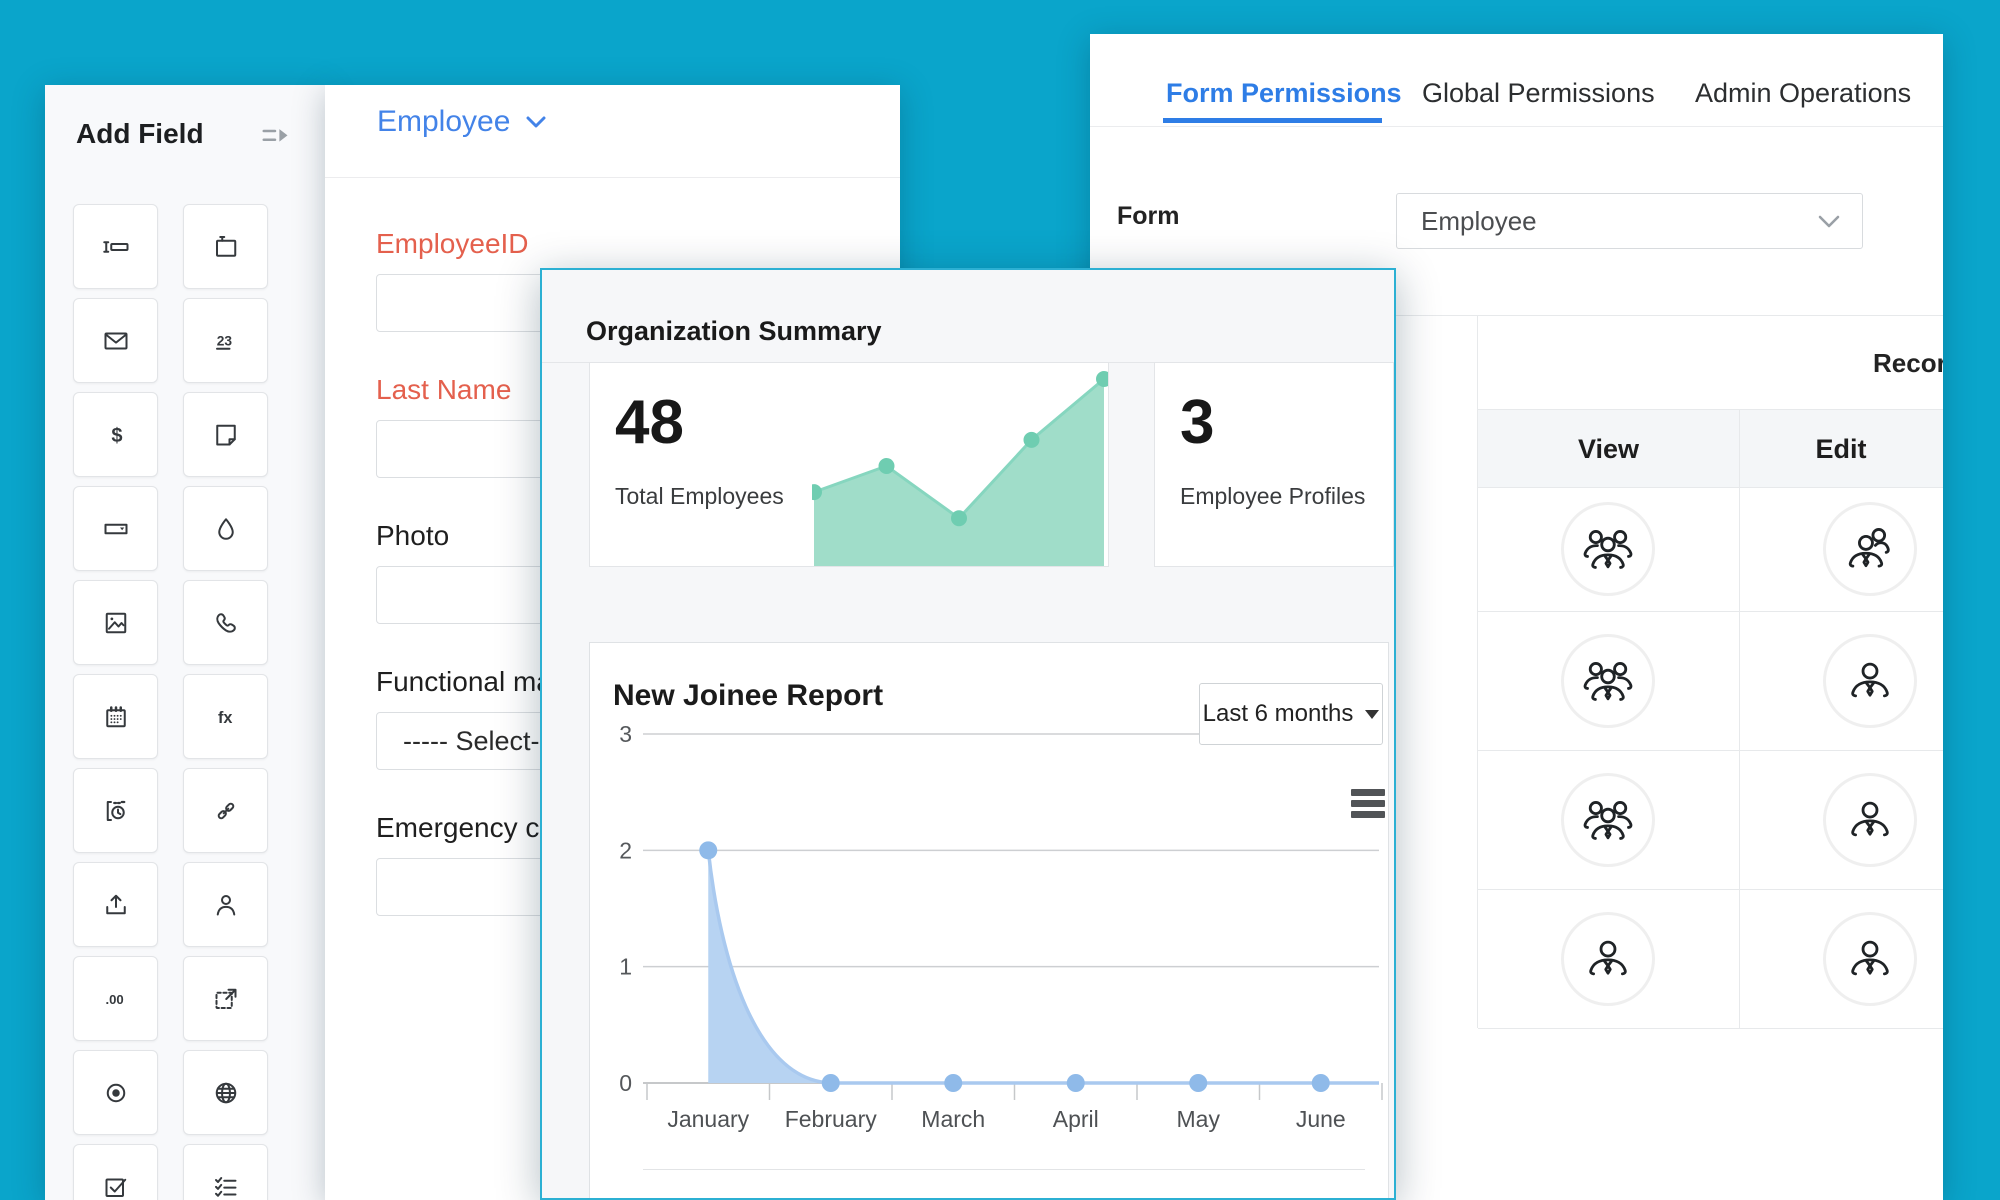  What do you see at coordinates (699, 496) in the screenshot?
I see `total-employees-label: Total Employees` at bounding box center [699, 496].